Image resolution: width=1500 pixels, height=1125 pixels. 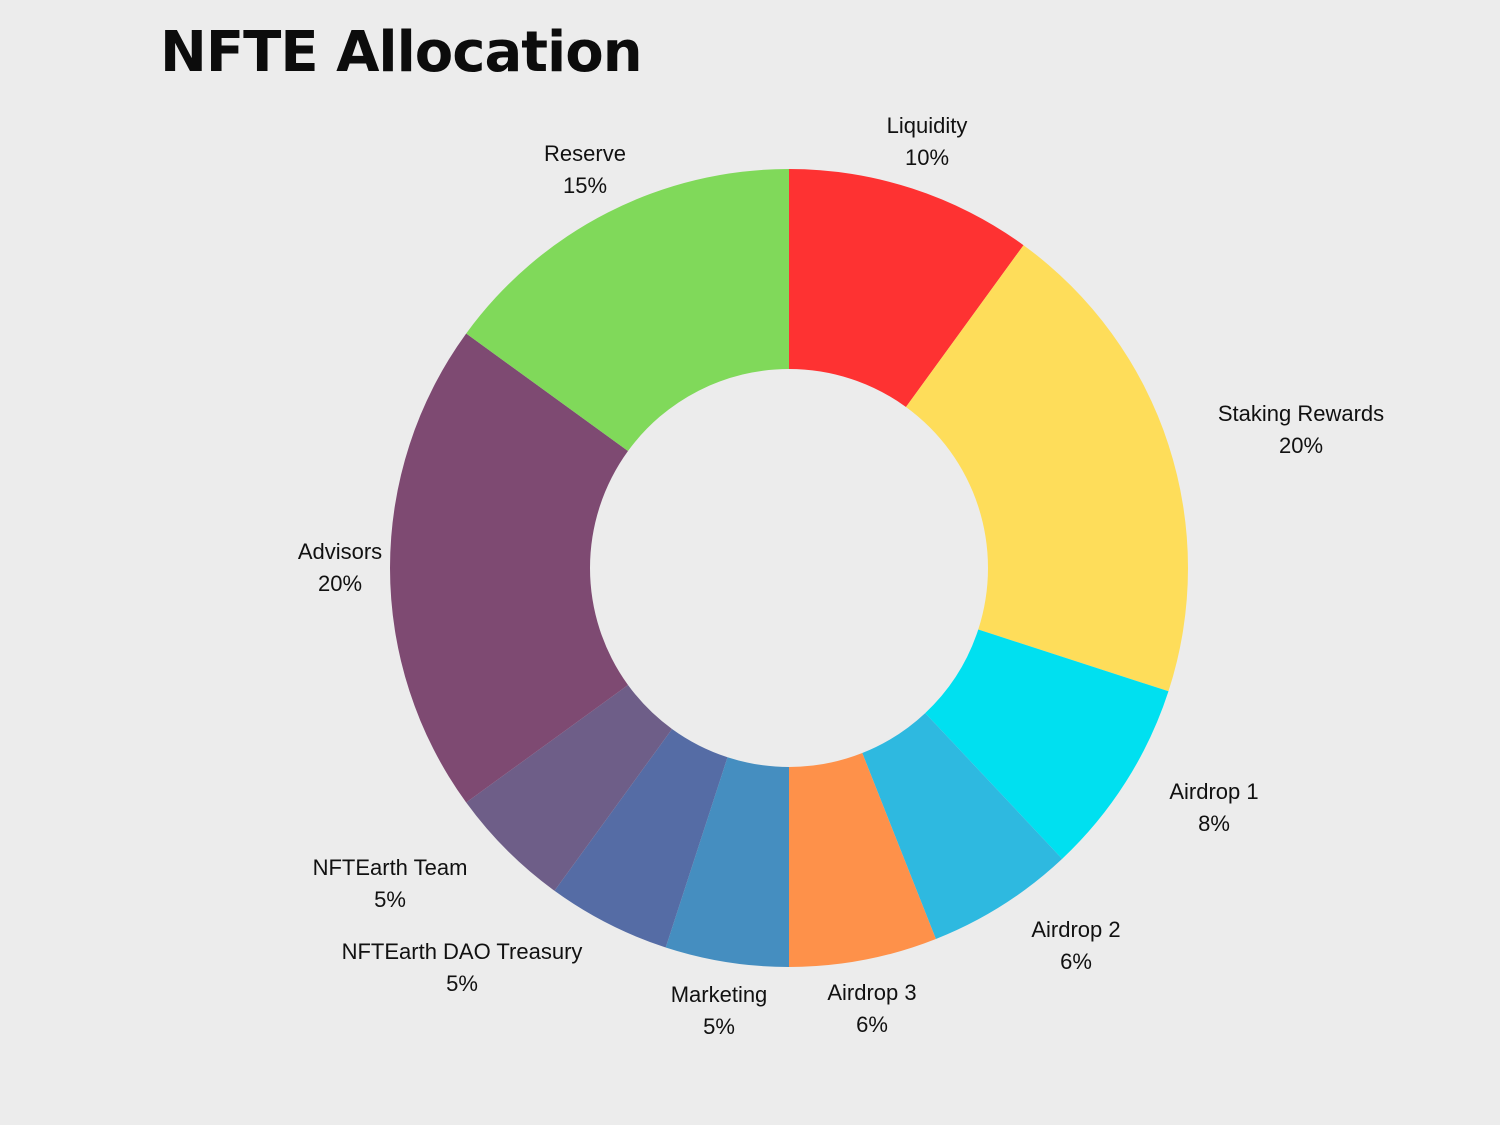 What do you see at coordinates (340, 583) in the screenshot?
I see `slice-value-advisors: 20%` at bounding box center [340, 583].